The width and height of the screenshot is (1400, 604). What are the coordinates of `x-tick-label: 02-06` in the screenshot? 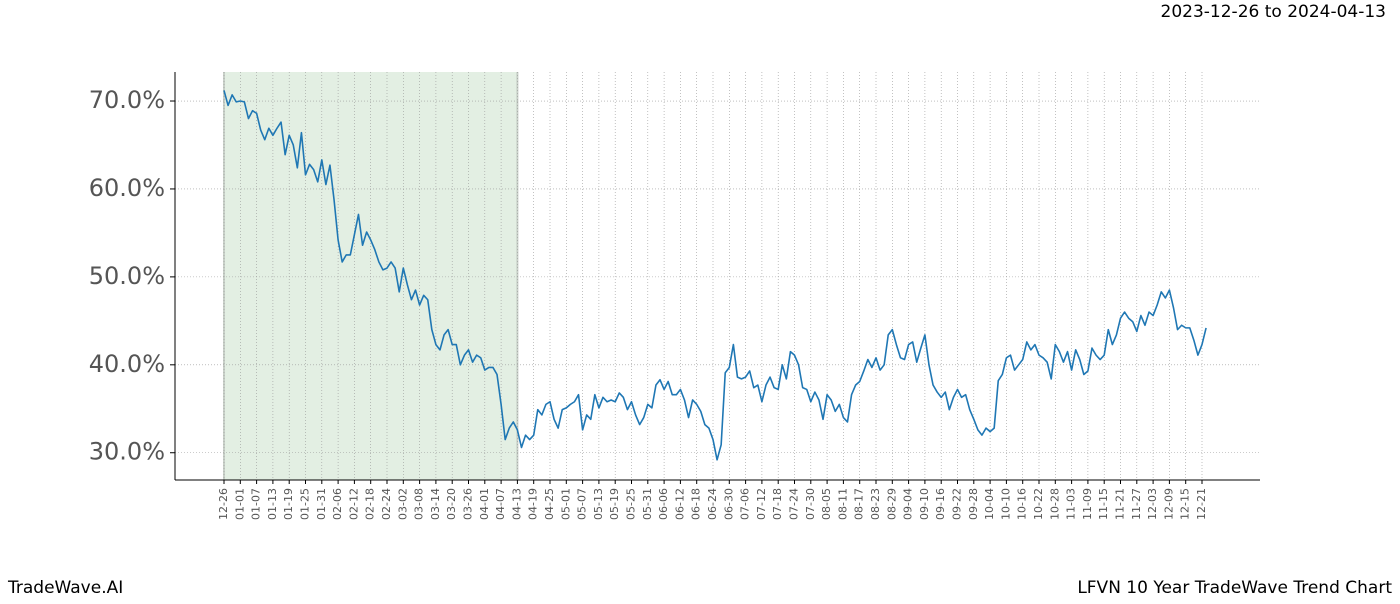 It's located at (337, 504).